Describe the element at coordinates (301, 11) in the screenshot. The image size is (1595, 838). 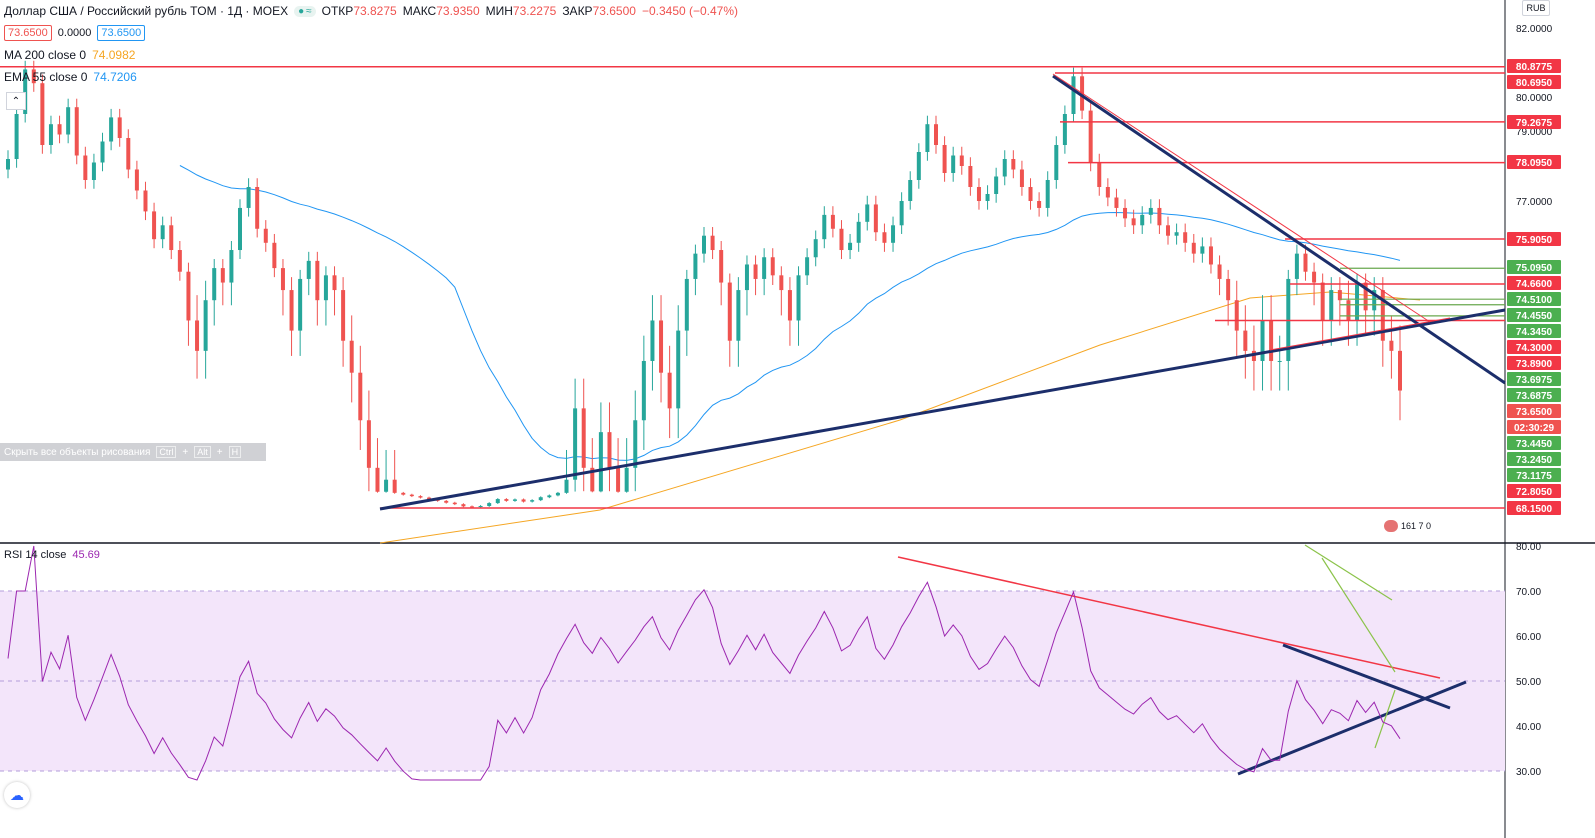
I see `market-status-icon: ●` at that location.